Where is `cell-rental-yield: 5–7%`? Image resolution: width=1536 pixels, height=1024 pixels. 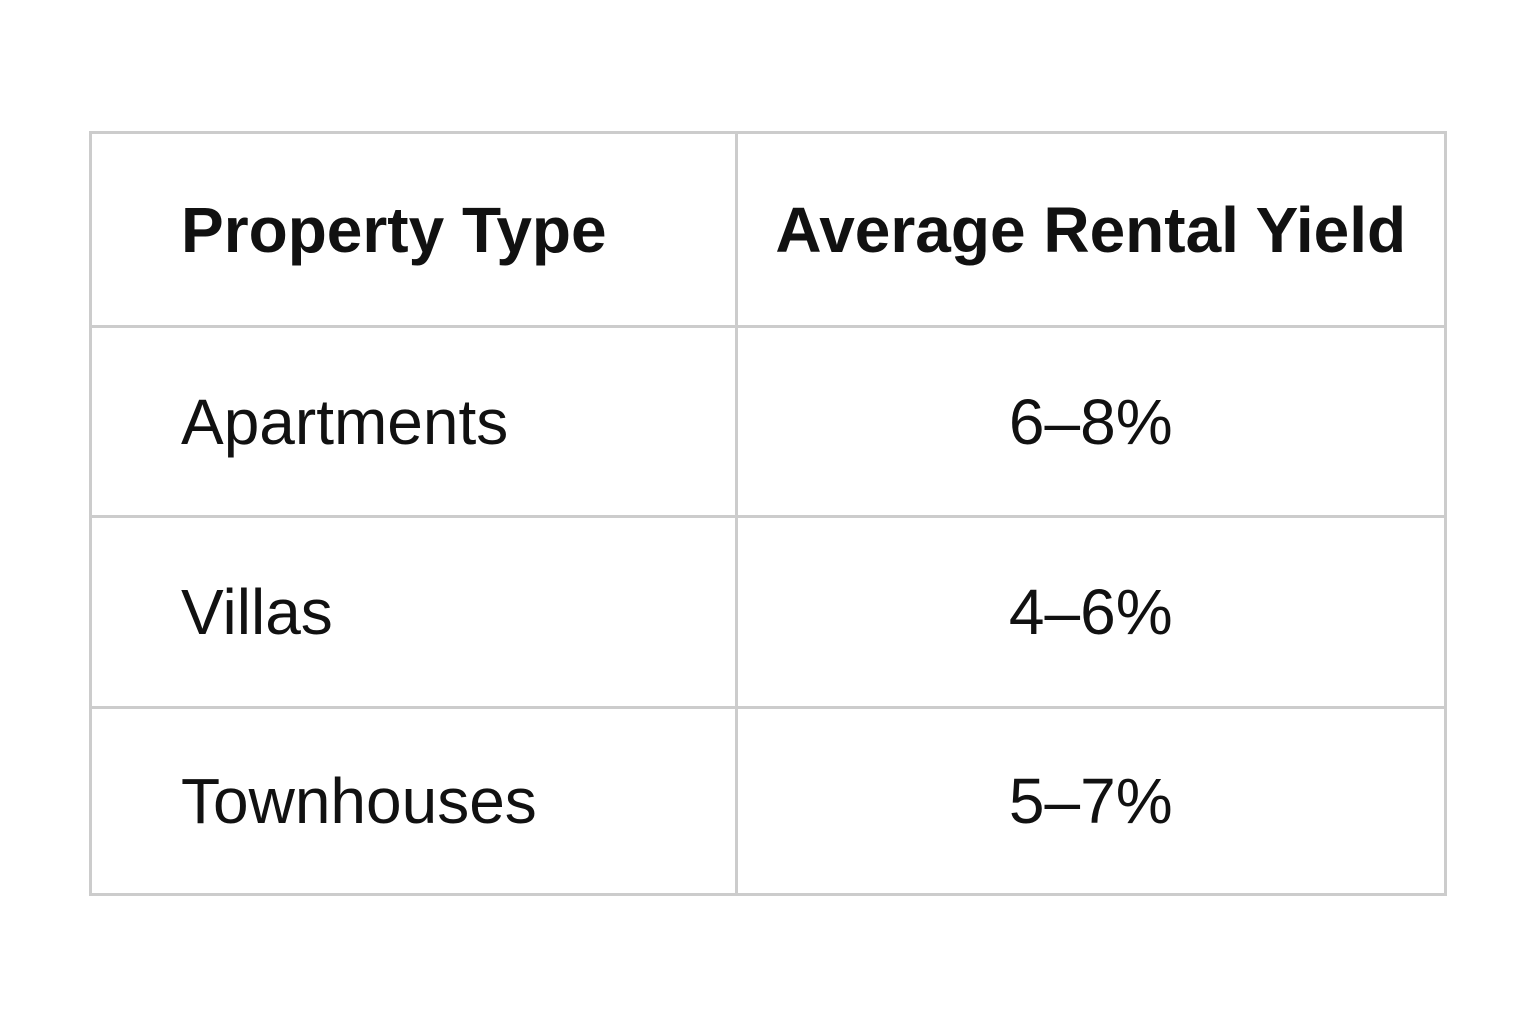
cell-rental-yield: 5–7% is located at coordinates (1089, 799).